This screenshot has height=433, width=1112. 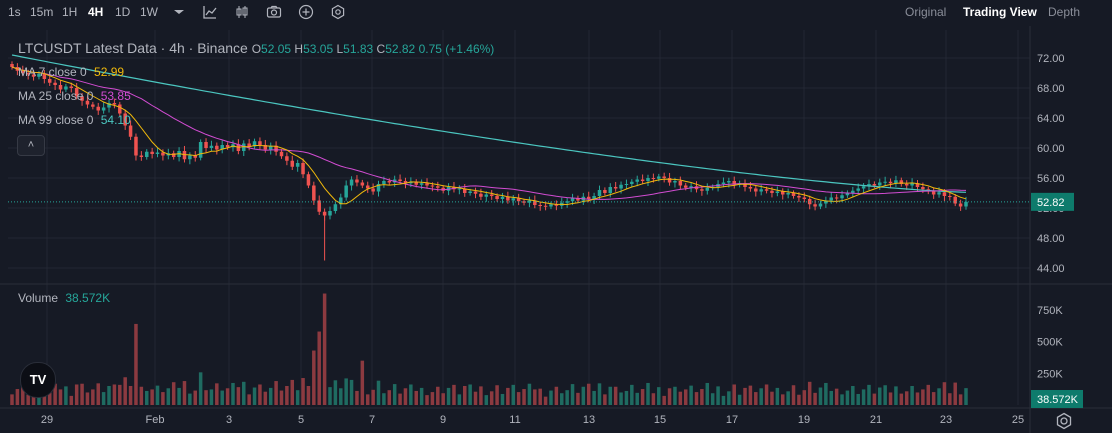 I want to click on timeframe-1w: 1W, so click(x=149, y=12).